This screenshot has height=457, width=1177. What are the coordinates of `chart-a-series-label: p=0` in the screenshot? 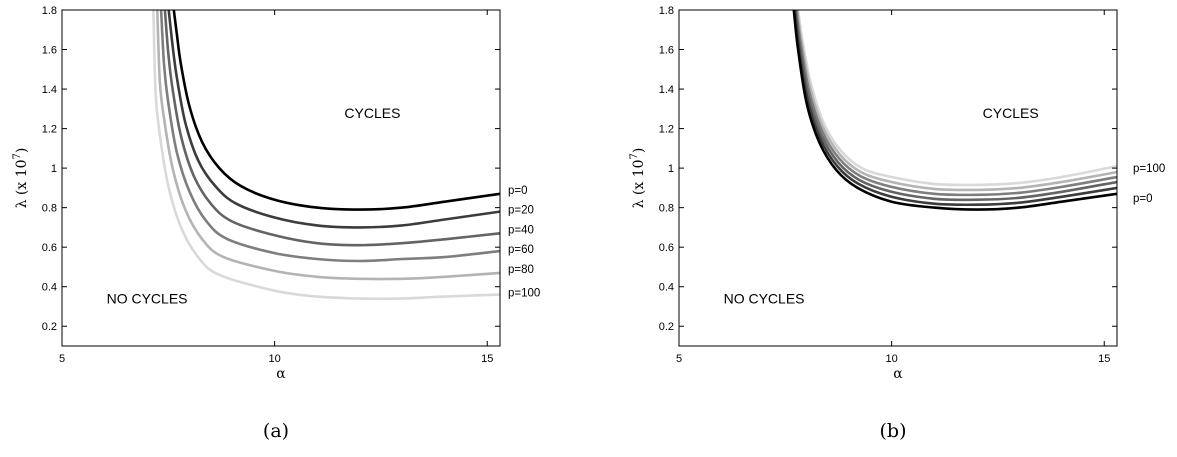 It's located at (518, 191).